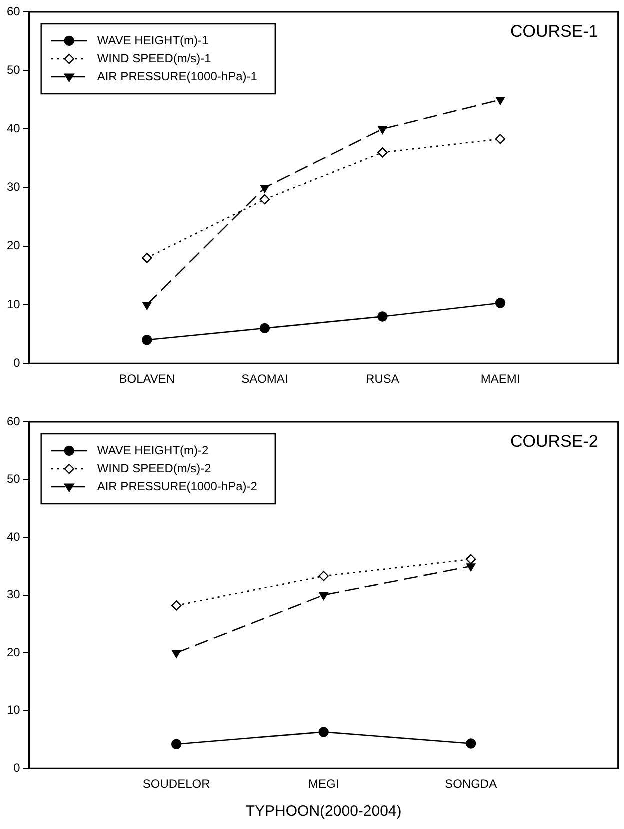  Describe the element at coordinates (177, 76) in the screenshot. I see `legend-label: AIR PRESSURE(1000-hPa)-1` at that location.